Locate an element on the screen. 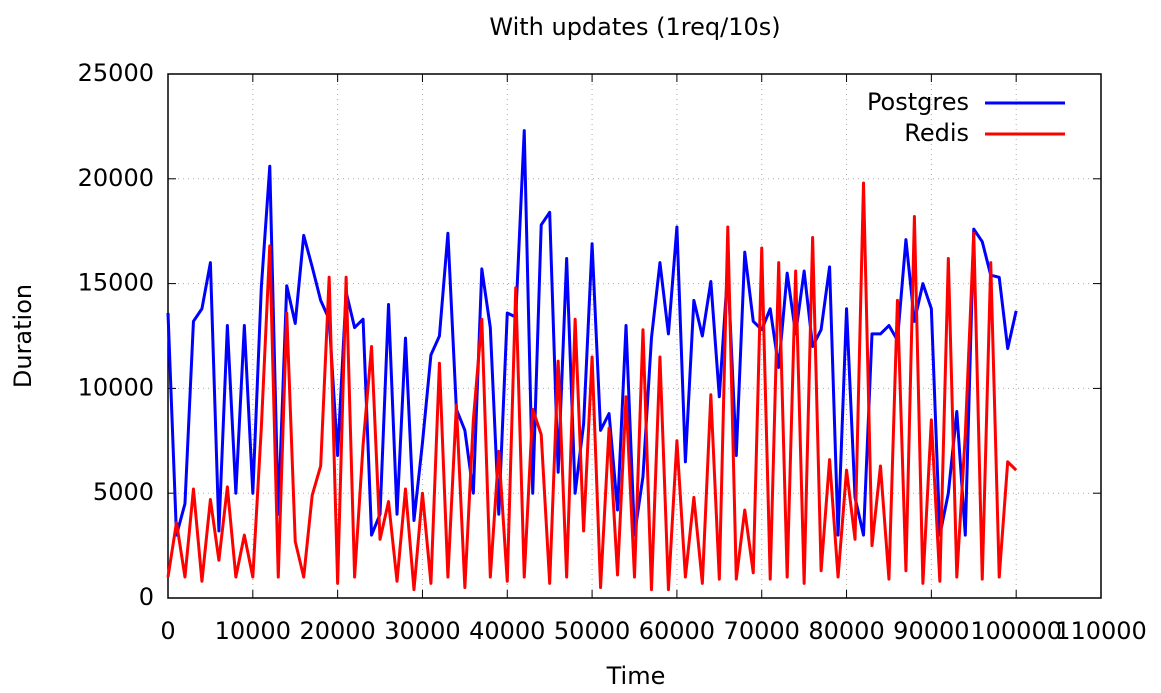  y-axis-label: Duration is located at coordinates (23, 336).